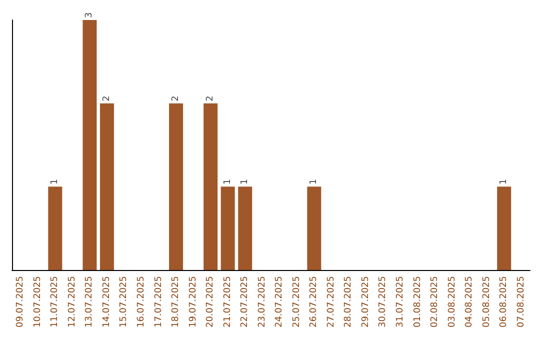 The width and height of the screenshot is (540, 340). What do you see at coordinates (417, 302) in the screenshot?
I see `x-tick-label: 01.08.2025` at bounding box center [417, 302].